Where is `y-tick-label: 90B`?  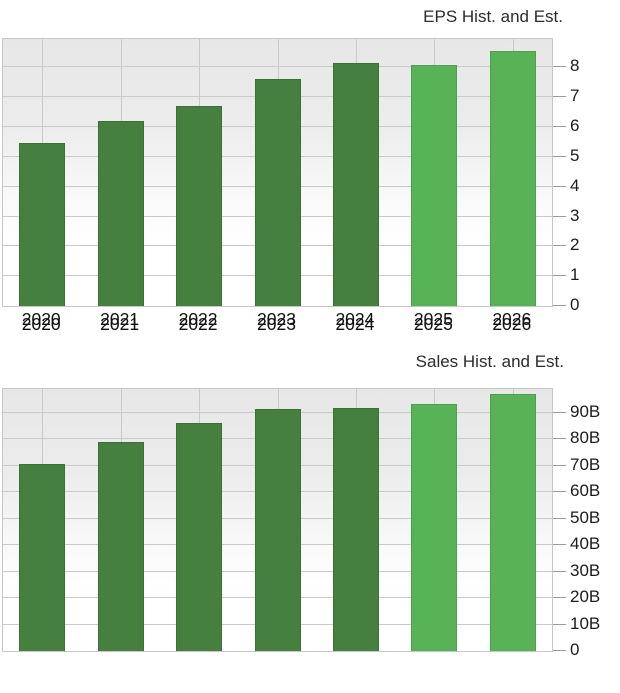 y-tick-label: 90B is located at coordinates (585, 411).